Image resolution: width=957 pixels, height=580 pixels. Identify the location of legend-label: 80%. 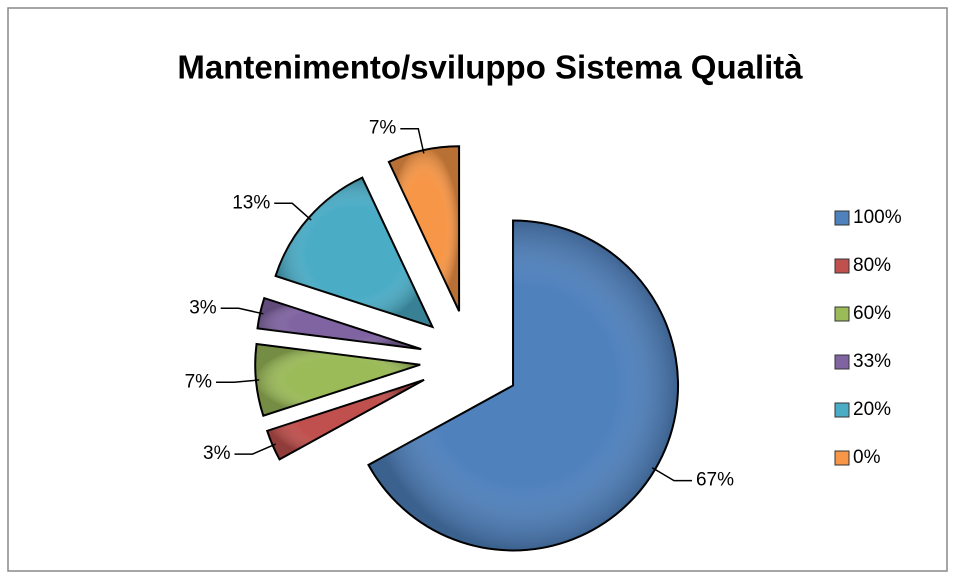
(872, 265).